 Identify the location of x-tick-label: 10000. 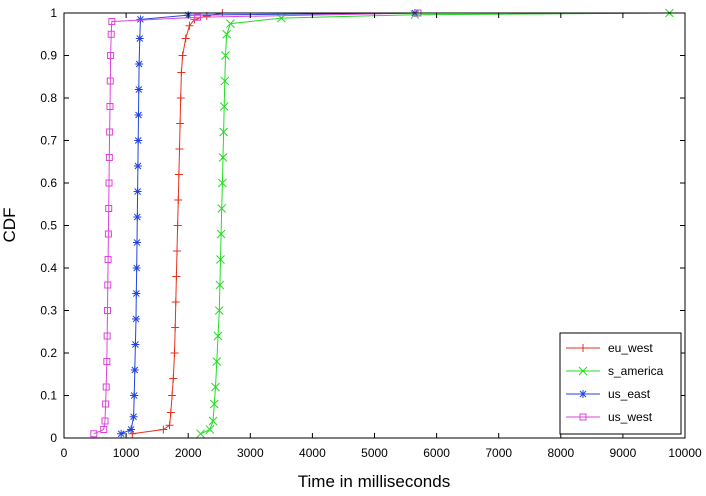
(685, 453).